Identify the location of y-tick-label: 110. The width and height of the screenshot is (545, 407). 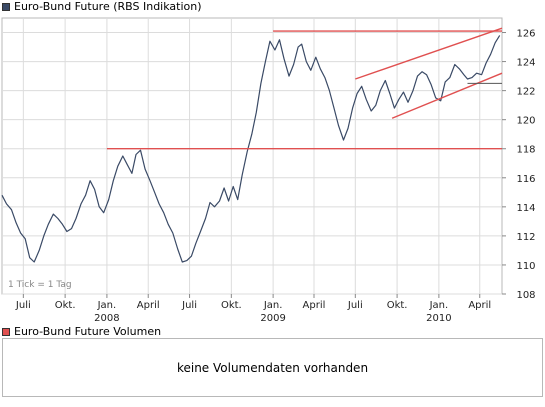
(525, 266).